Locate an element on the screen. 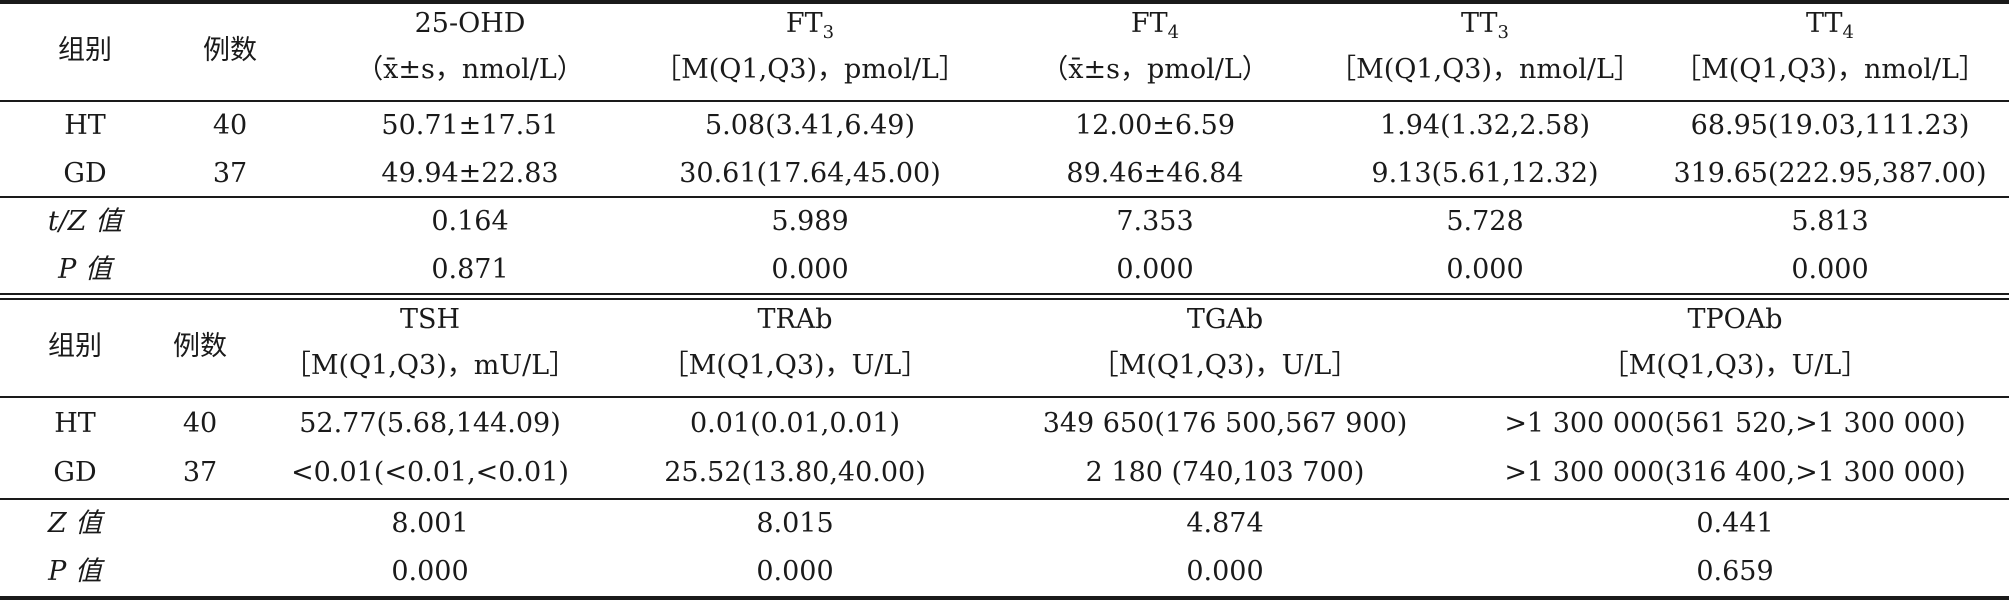  value-cell: 5.08(3.41,6.49) is located at coordinates (809, 125).